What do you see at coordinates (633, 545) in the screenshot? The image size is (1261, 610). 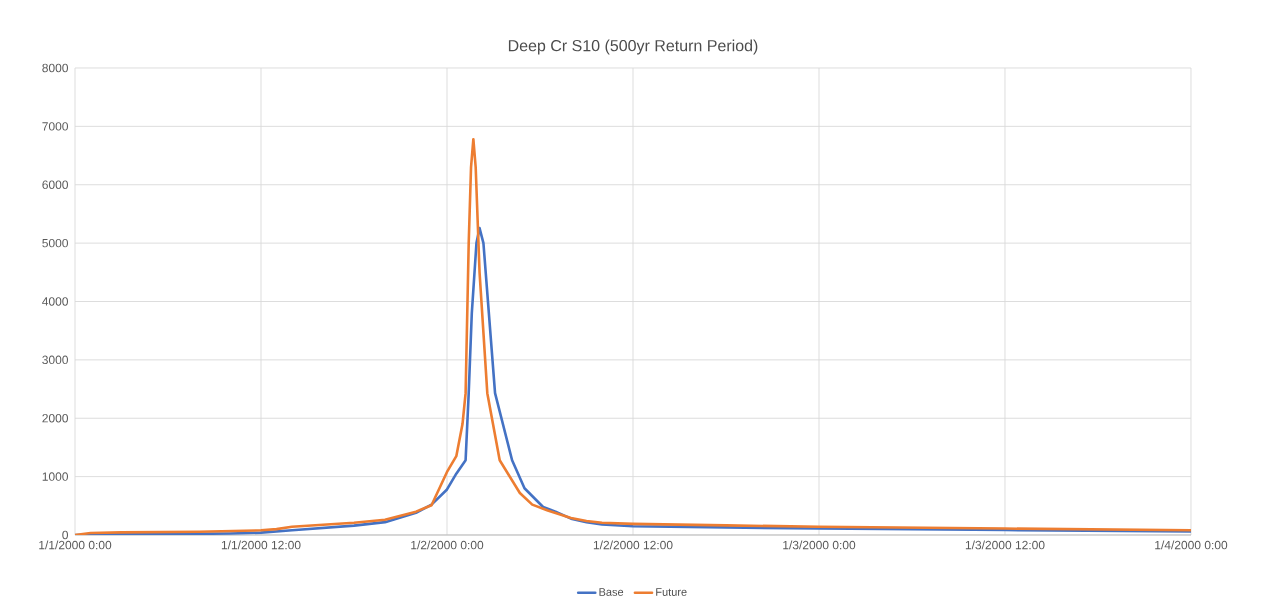 I see `x-tick-label: 1/2/2000 12:00` at bounding box center [633, 545].